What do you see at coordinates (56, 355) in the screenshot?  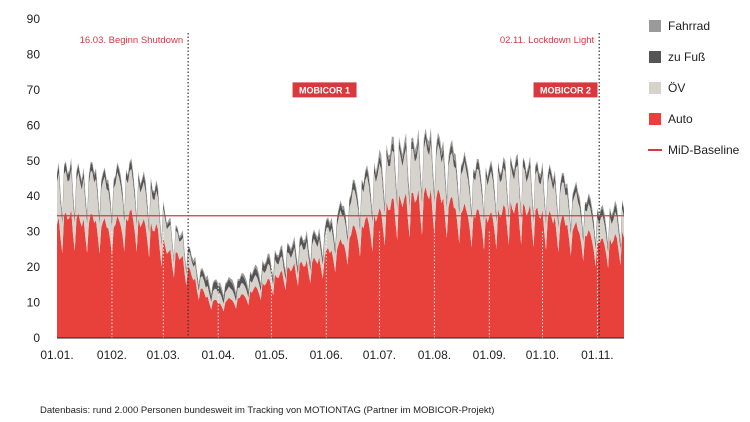 I see `x-tick-label: 01.01.` at bounding box center [56, 355].